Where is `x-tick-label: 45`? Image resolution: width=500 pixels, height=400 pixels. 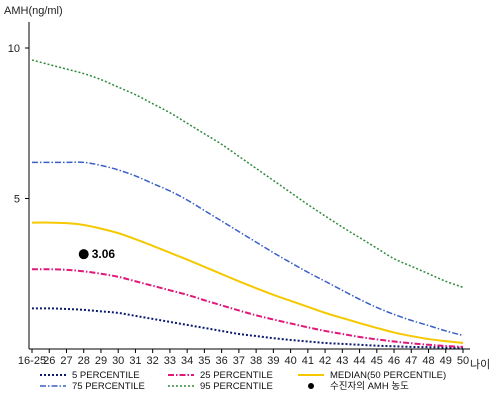
x-tick-label: 45 is located at coordinates (377, 361).